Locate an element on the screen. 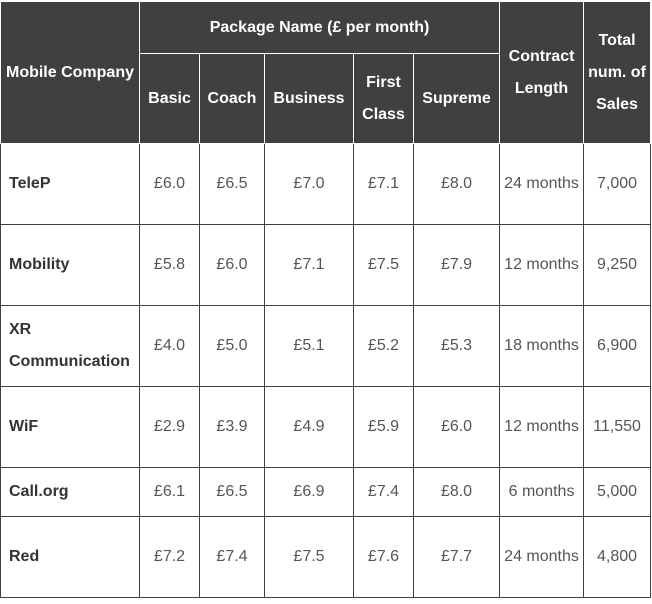 This screenshot has height=604, width=652. header-package-business: Business is located at coordinates (309, 98).